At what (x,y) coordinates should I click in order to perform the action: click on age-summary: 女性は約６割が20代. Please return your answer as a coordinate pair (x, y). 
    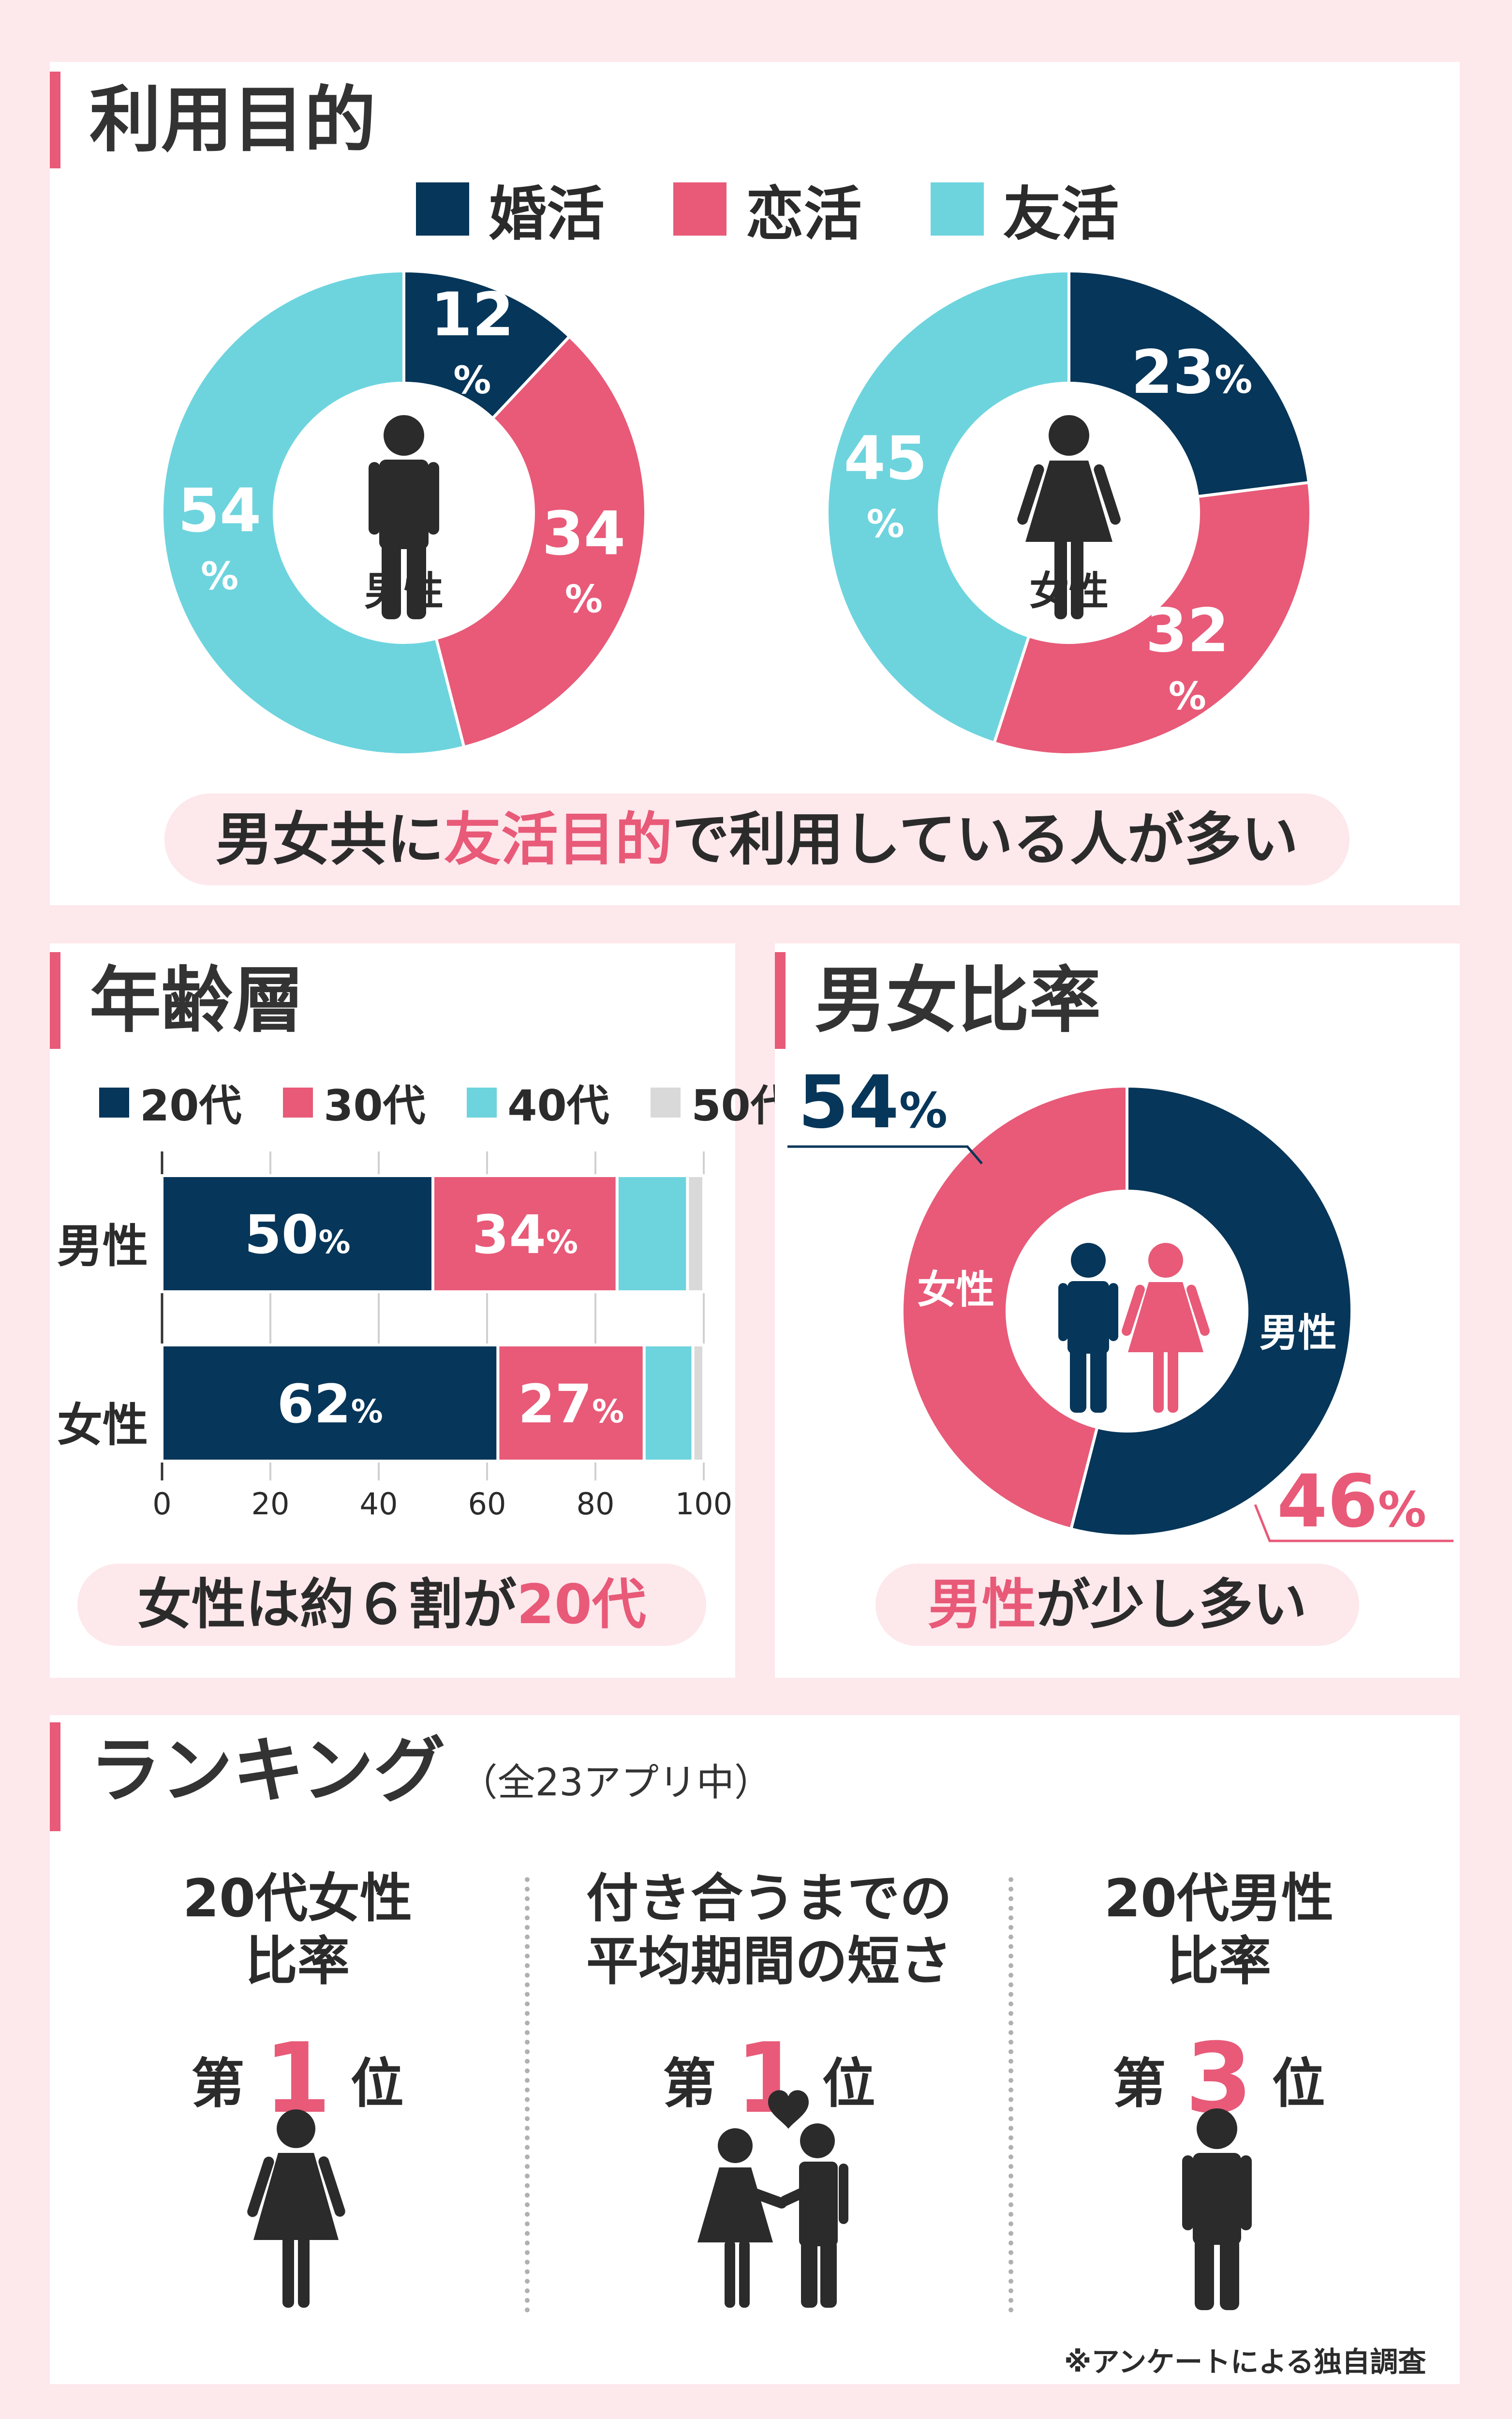
    Looking at the image, I should click on (391, 1605).